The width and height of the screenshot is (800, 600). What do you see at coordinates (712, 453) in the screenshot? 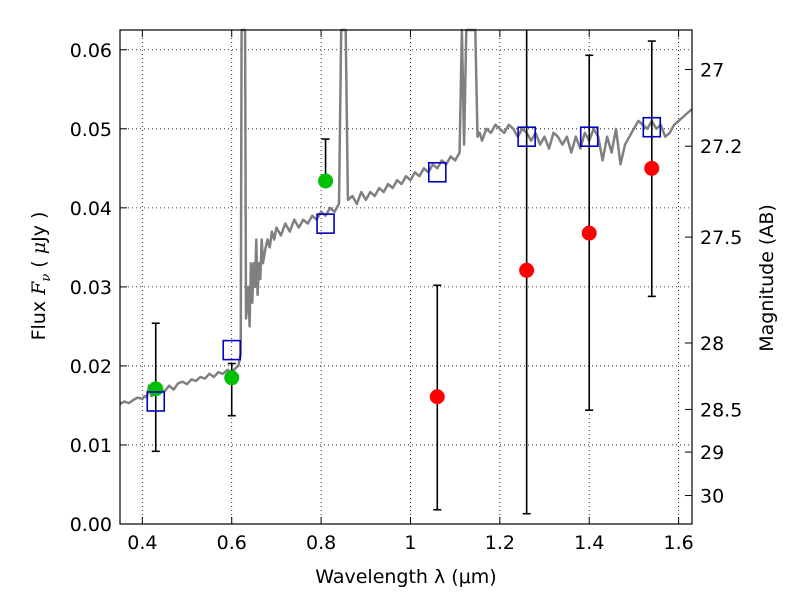
I see `y2-tick-label: 29` at bounding box center [712, 453].